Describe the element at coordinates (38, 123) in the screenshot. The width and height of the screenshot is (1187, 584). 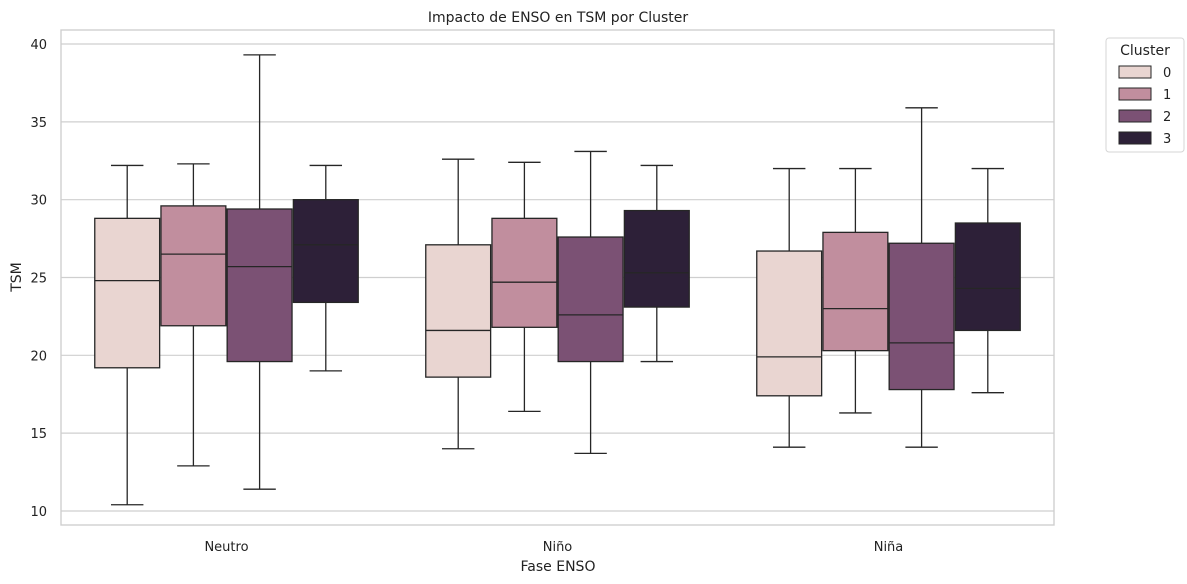
I see `y-tick-label: 35` at that location.